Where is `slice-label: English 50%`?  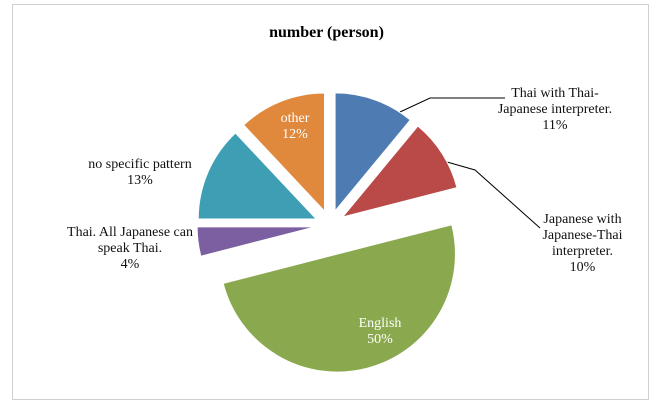
slice-label: English 50% is located at coordinates (380, 332).